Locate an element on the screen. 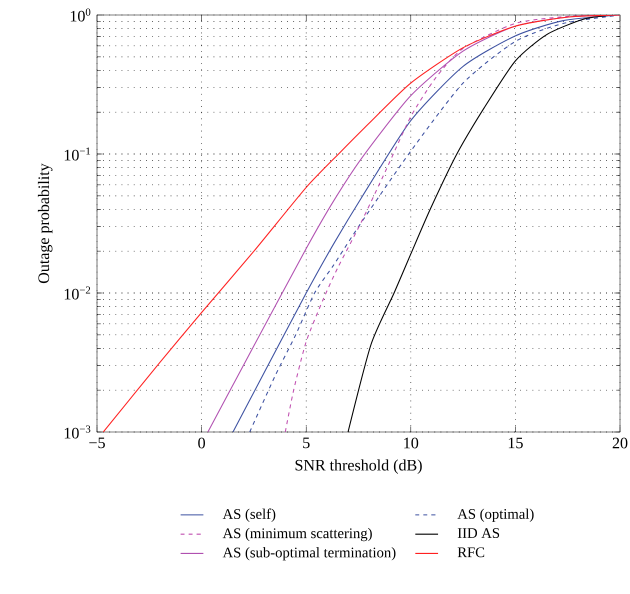 The height and width of the screenshot is (594, 630). y-tick-label: 10$^{0}$ is located at coordinates (80, 15).